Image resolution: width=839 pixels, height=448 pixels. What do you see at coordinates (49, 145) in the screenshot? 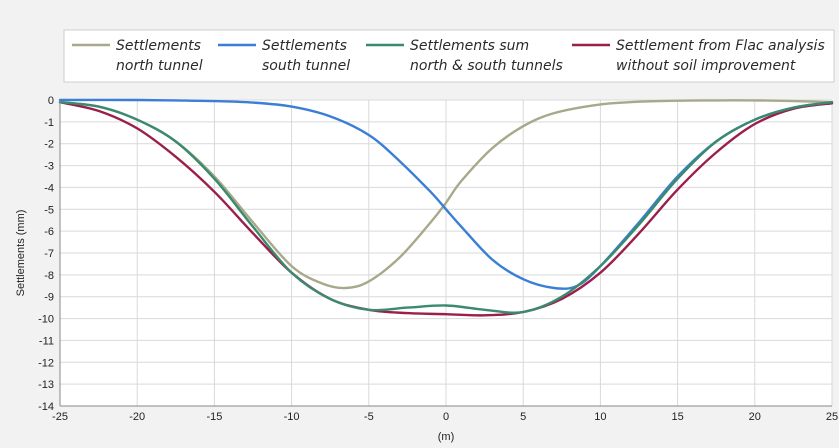
I see `y-tick-label: -2` at bounding box center [49, 145].